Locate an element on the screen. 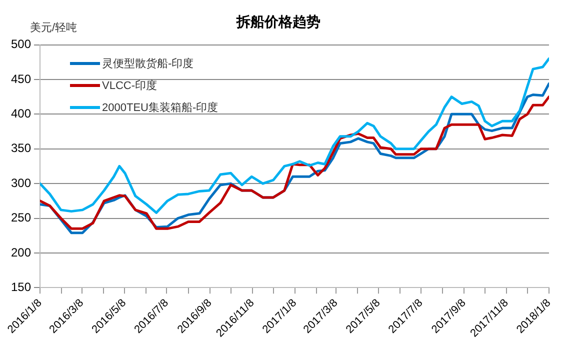  y-tick-label: 300 is located at coordinates (21, 183).